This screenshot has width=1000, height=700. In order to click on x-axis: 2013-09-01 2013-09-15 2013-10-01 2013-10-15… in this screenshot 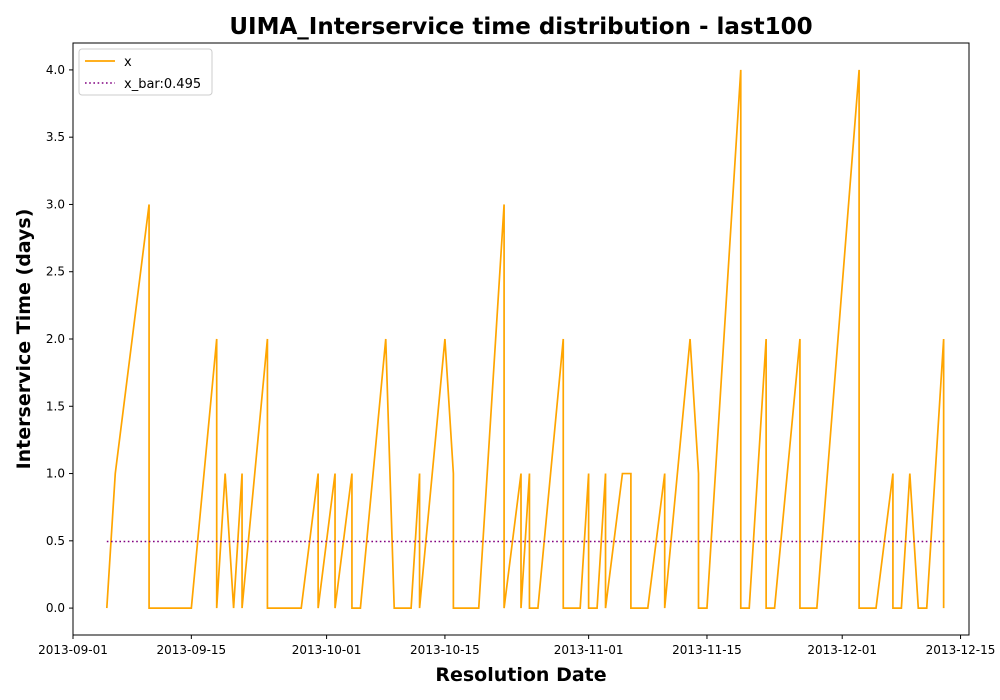, I will do `click(516, 646)`.